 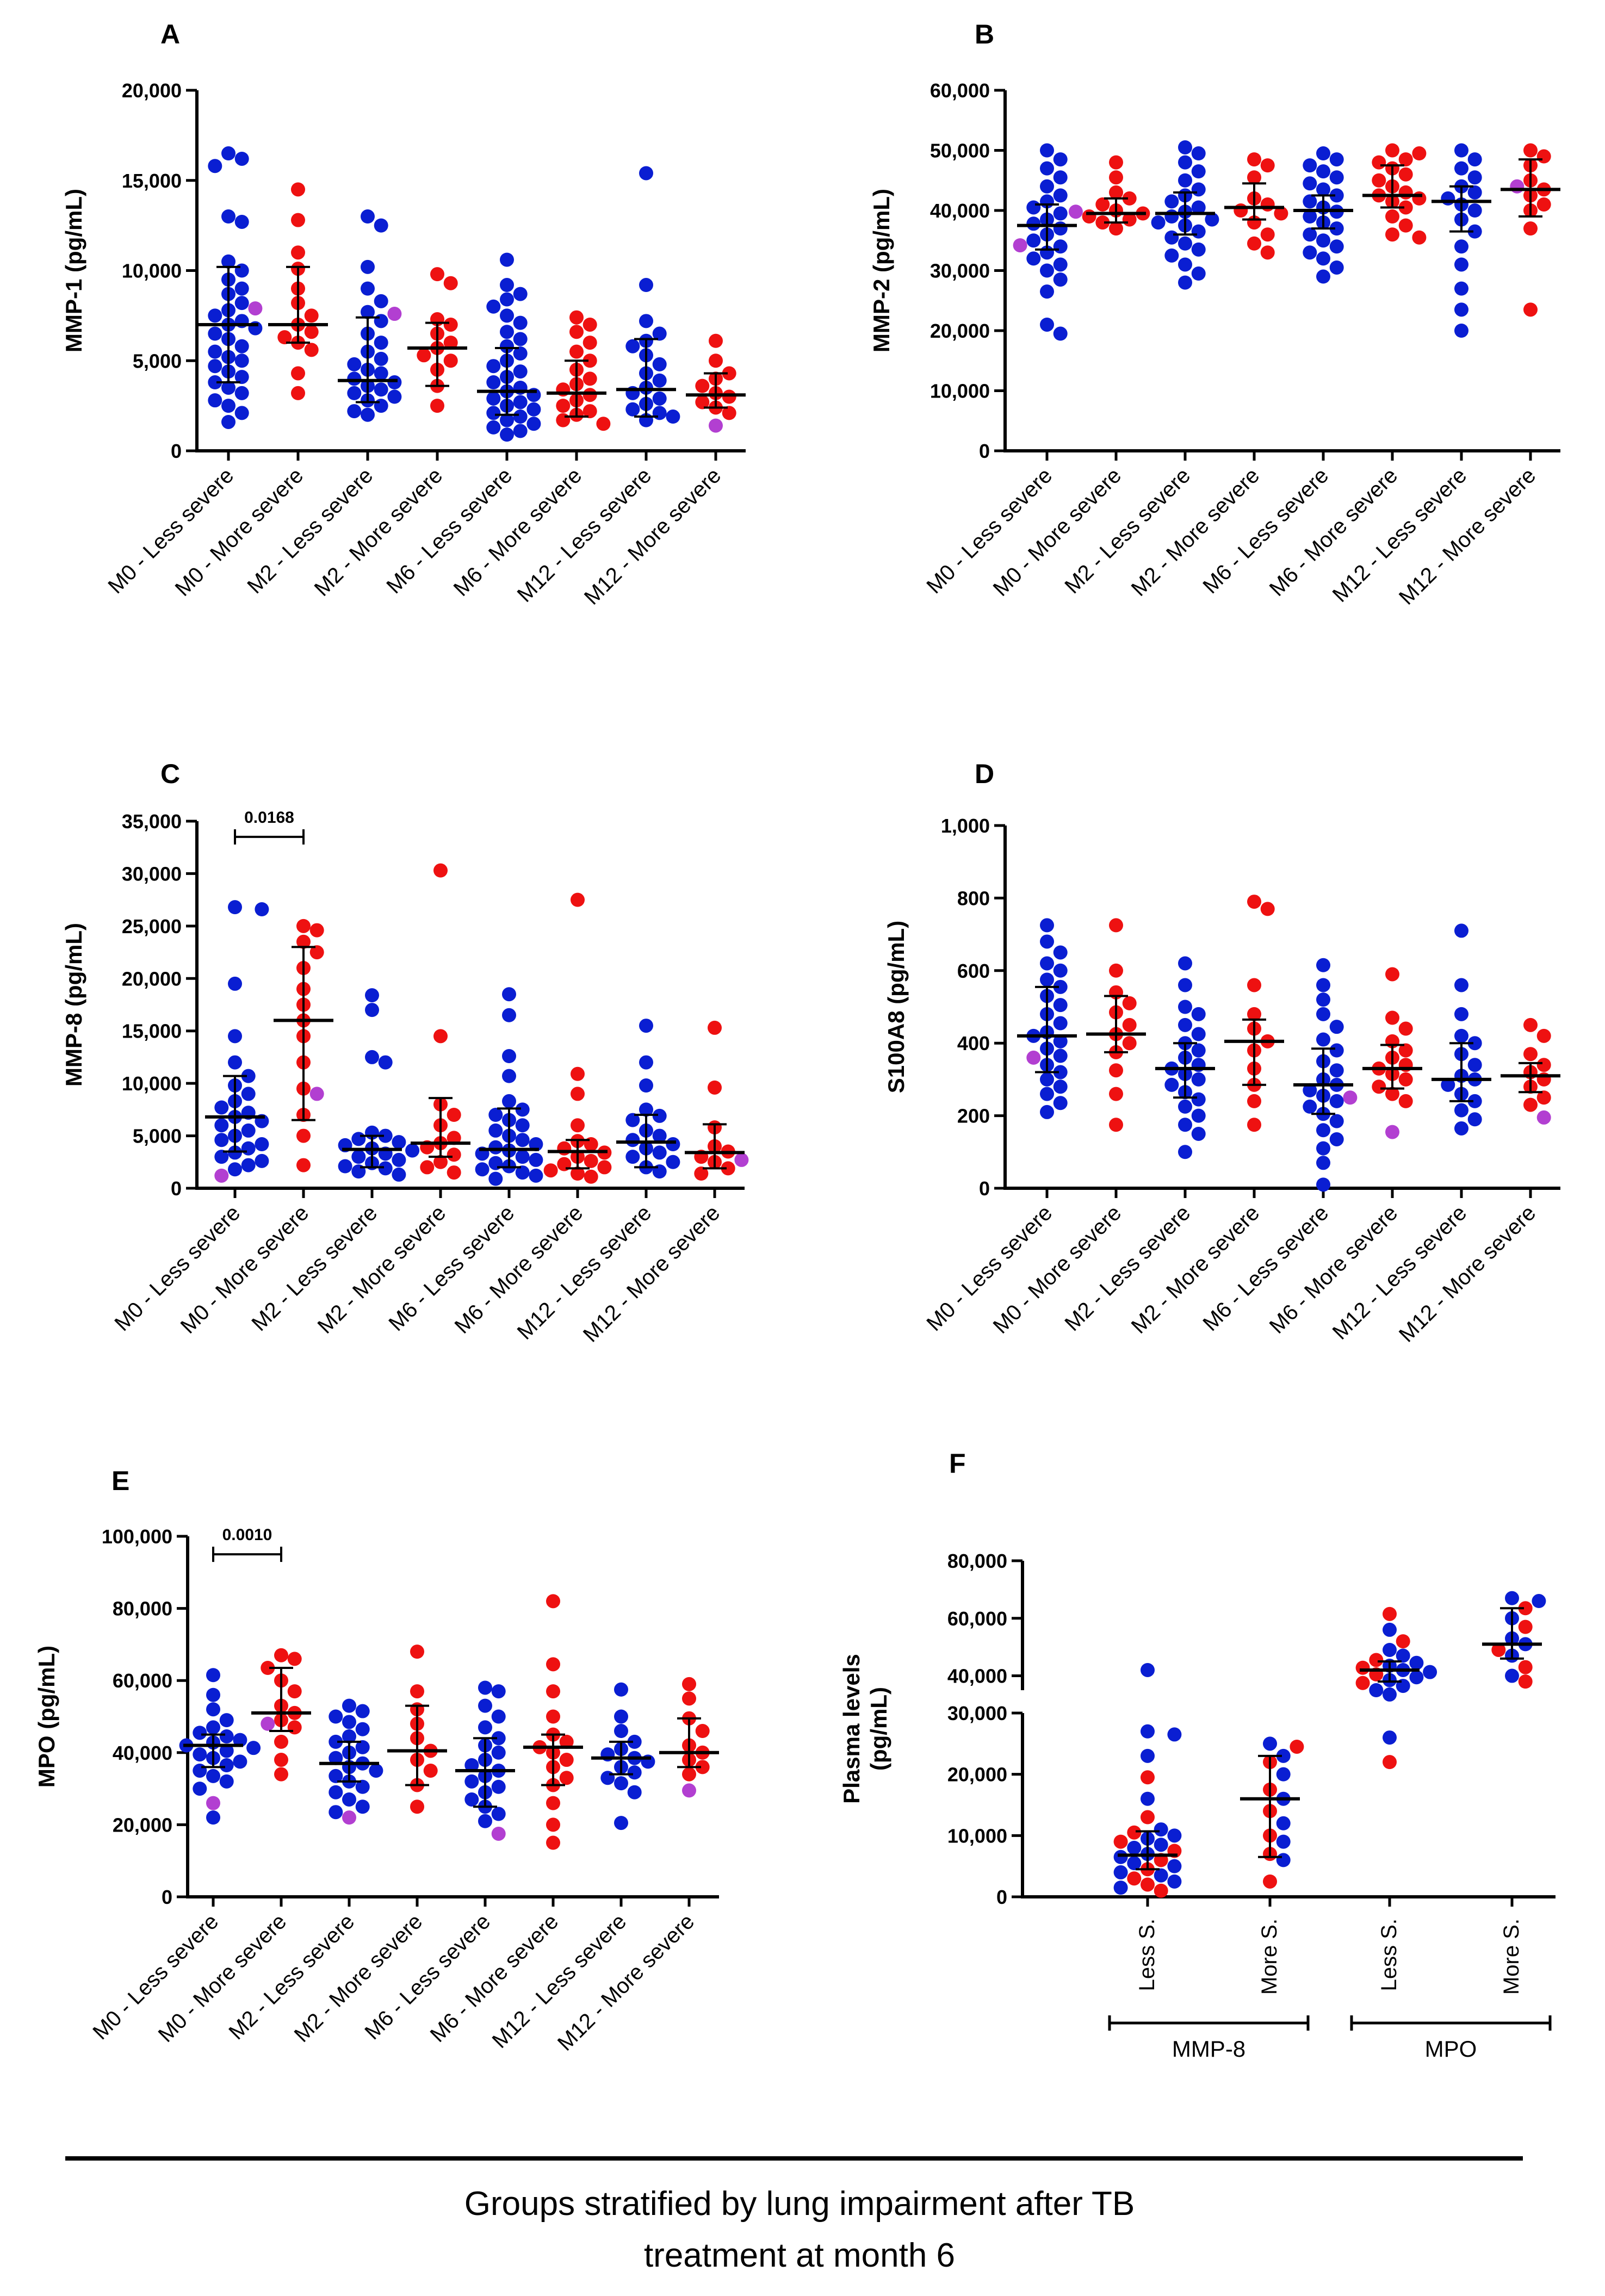 What do you see at coordinates (851, 1729) in the screenshot?
I see `y-axis-label-line-1: Plasma levels` at bounding box center [851, 1729].